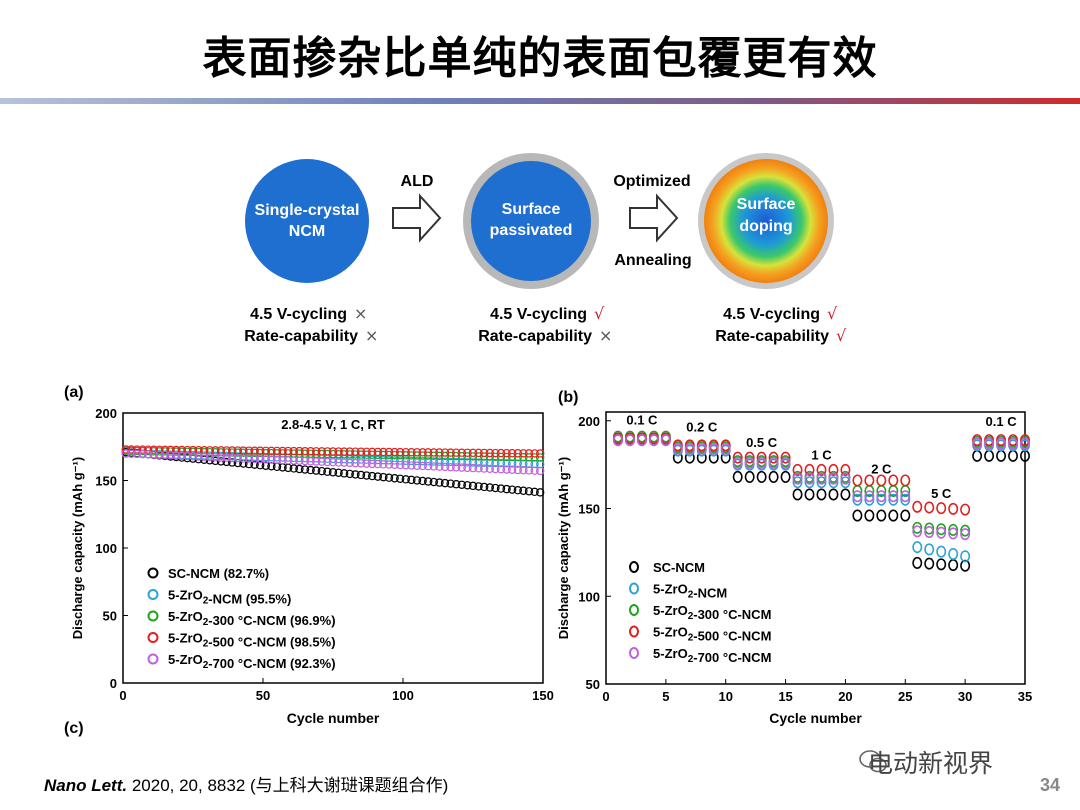 The width and height of the screenshot is (1080, 810). What do you see at coordinates (122, 695) in the screenshot?
I see `x-tick-label: 0` at bounding box center [122, 695].